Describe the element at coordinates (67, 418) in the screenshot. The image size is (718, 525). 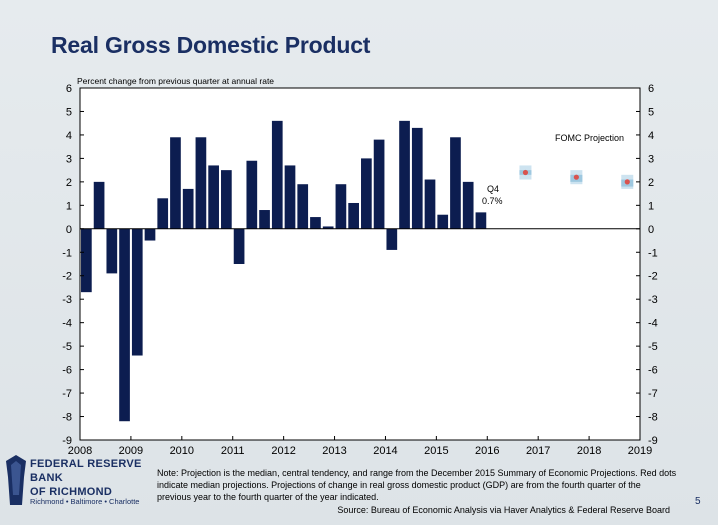
I see `y-tick-label-left: -8` at that location.